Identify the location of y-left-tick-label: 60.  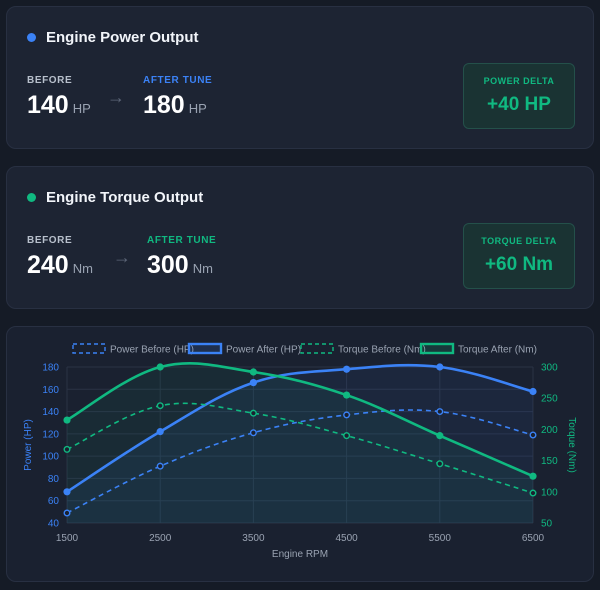
(54, 501).